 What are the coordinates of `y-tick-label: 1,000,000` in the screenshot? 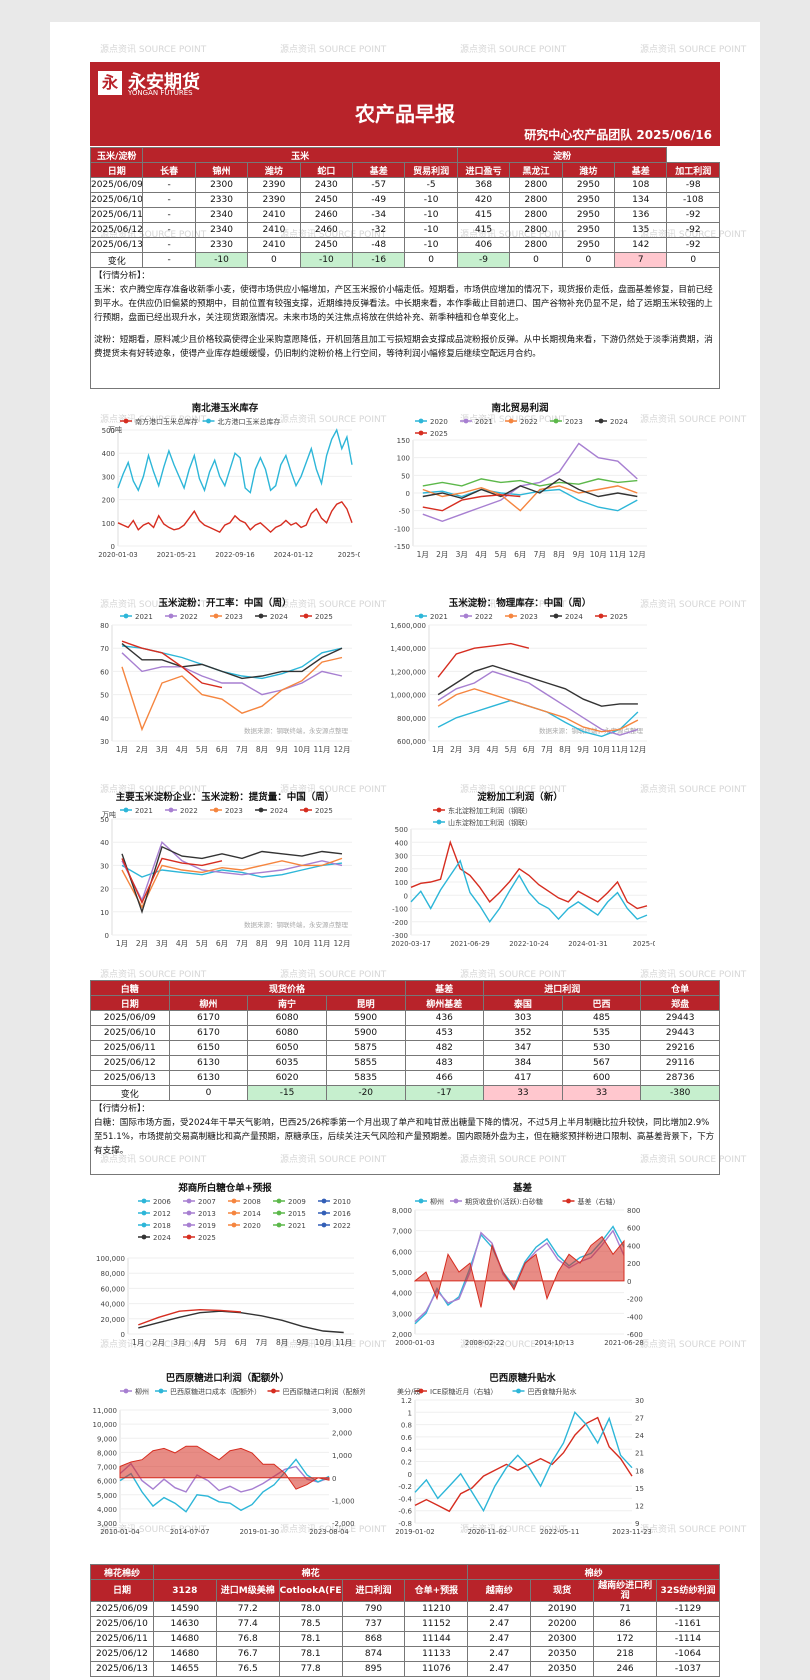 It's located at (408, 696).